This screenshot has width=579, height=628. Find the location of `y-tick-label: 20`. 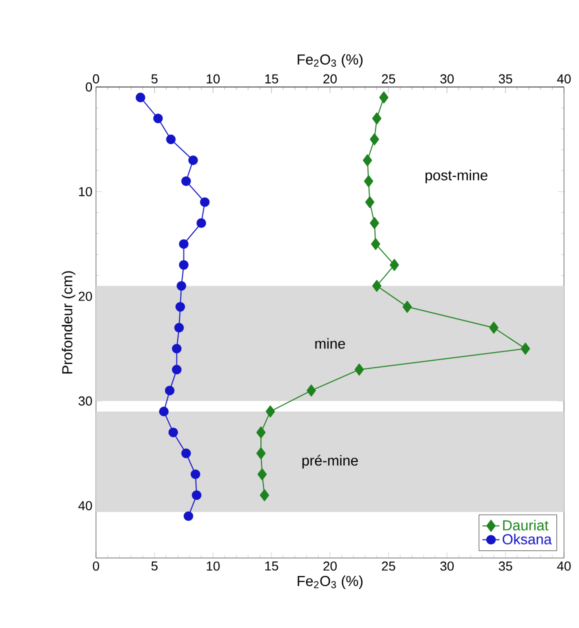

y-tick-label: 20 is located at coordinates (85, 296).